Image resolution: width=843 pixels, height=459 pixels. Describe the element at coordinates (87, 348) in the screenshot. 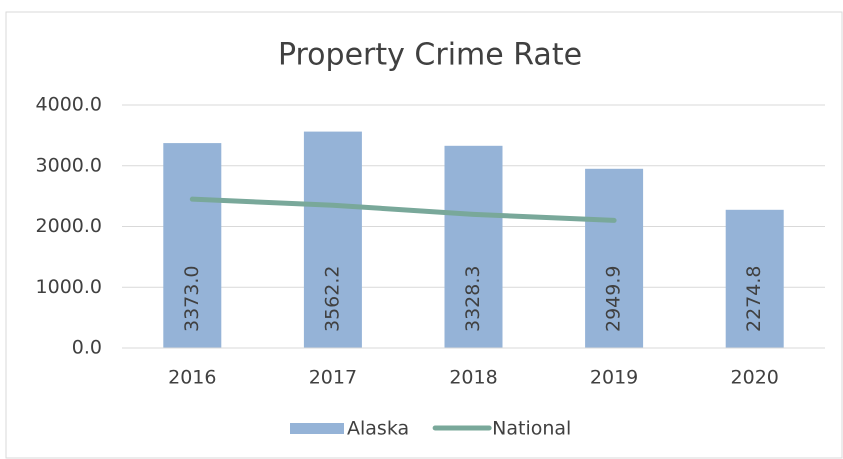

I see `y-tick-label: 0.0` at that location.